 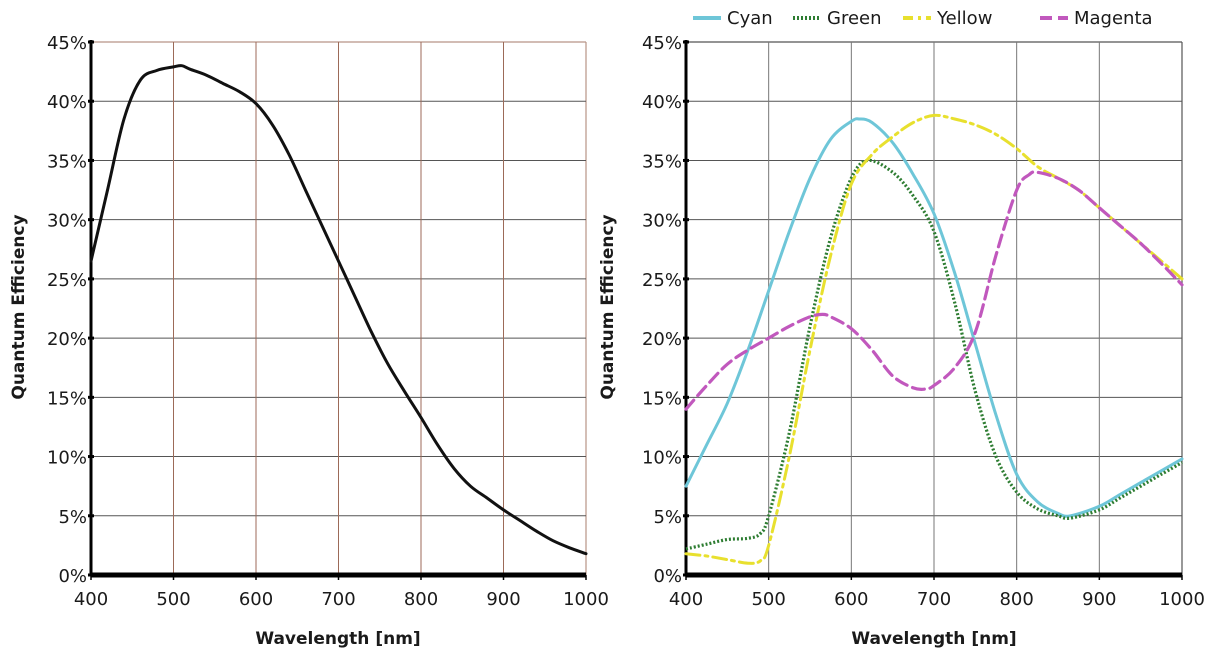 I want to click on chart1-ylabel: Quantum Efficiency, so click(x=608, y=306).